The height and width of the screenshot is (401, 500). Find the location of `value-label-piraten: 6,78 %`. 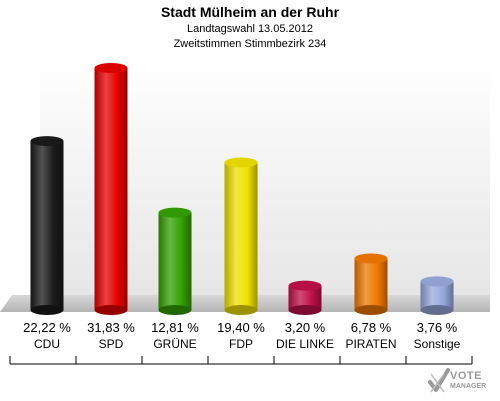

value-label-piraten: 6,78 % is located at coordinates (371, 327).